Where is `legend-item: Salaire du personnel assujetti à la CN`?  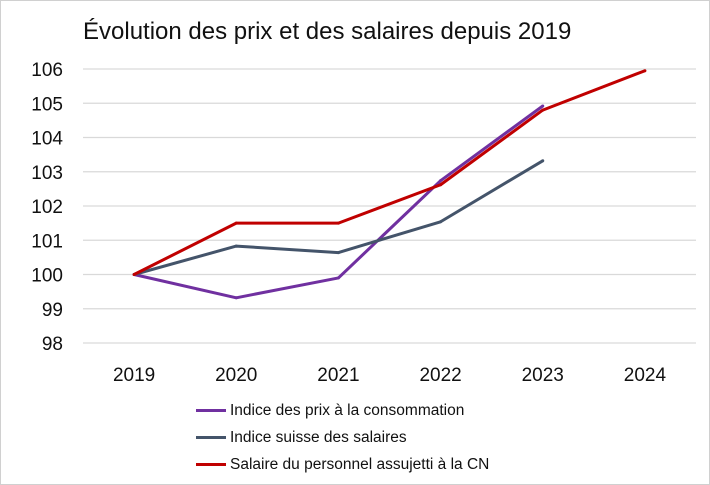
legend-item: Salaire du personnel assujetti à la CN is located at coordinates (342, 464).